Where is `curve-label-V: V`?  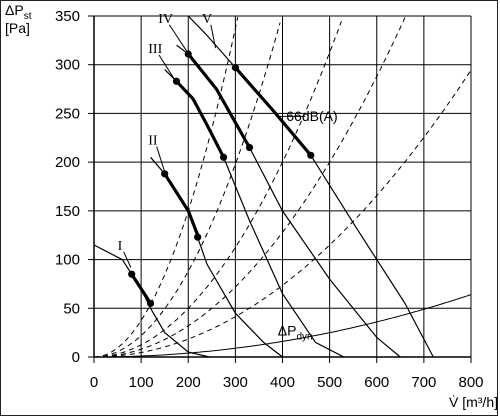
curve-label-V: V is located at coordinates (207, 19).